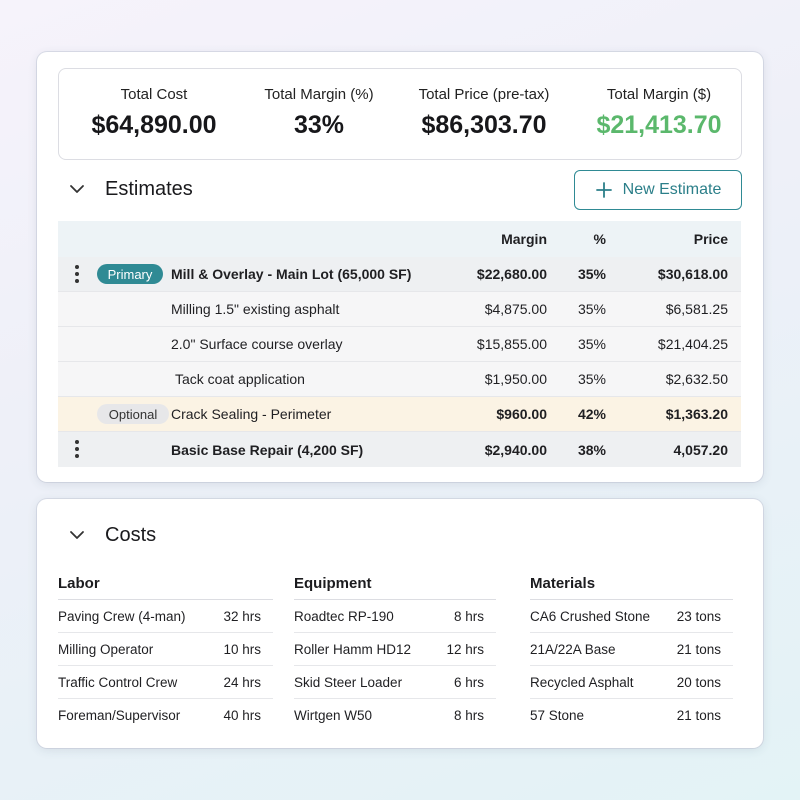 Image resolution: width=800 pixels, height=800 pixels. What do you see at coordinates (395, 616) in the screenshot?
I see `list-item: Roadtec RP-190 8 hrs` at bounding box center [395, 616].